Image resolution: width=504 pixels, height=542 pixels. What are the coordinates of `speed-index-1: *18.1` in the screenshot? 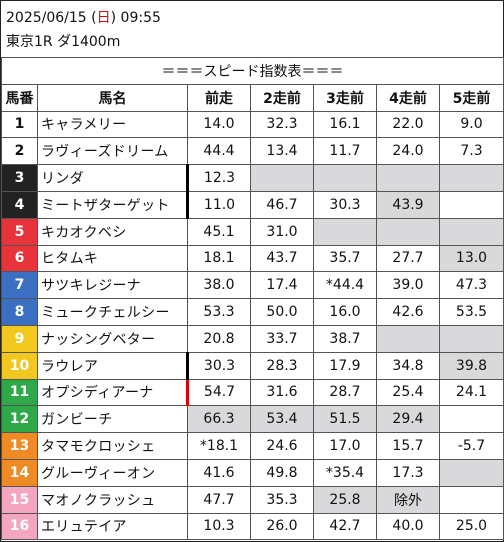 It's located at (219, 446).